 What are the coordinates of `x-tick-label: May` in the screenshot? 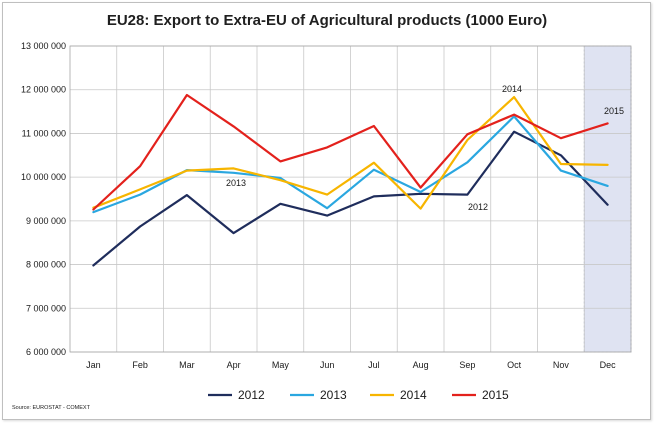 It's located at (281, 365).